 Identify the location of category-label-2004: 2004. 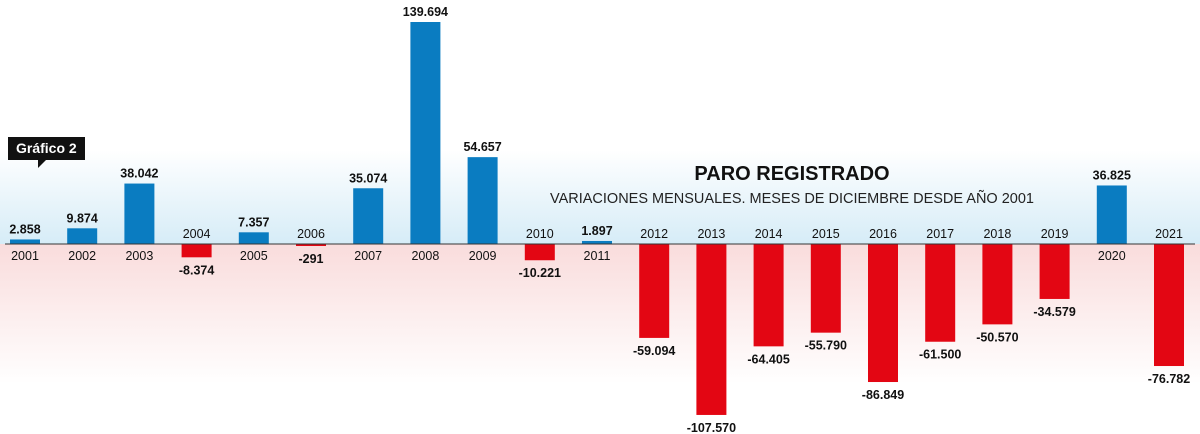
(197, 234).